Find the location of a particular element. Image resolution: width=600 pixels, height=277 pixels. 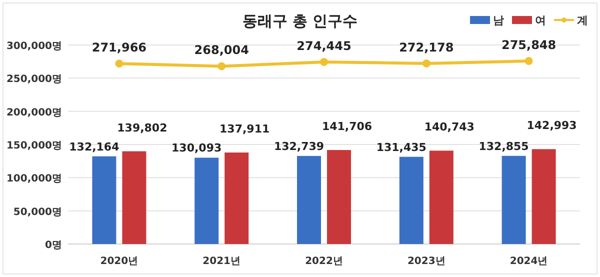

data-label: 130,093 is located at coordinates (197, 148).